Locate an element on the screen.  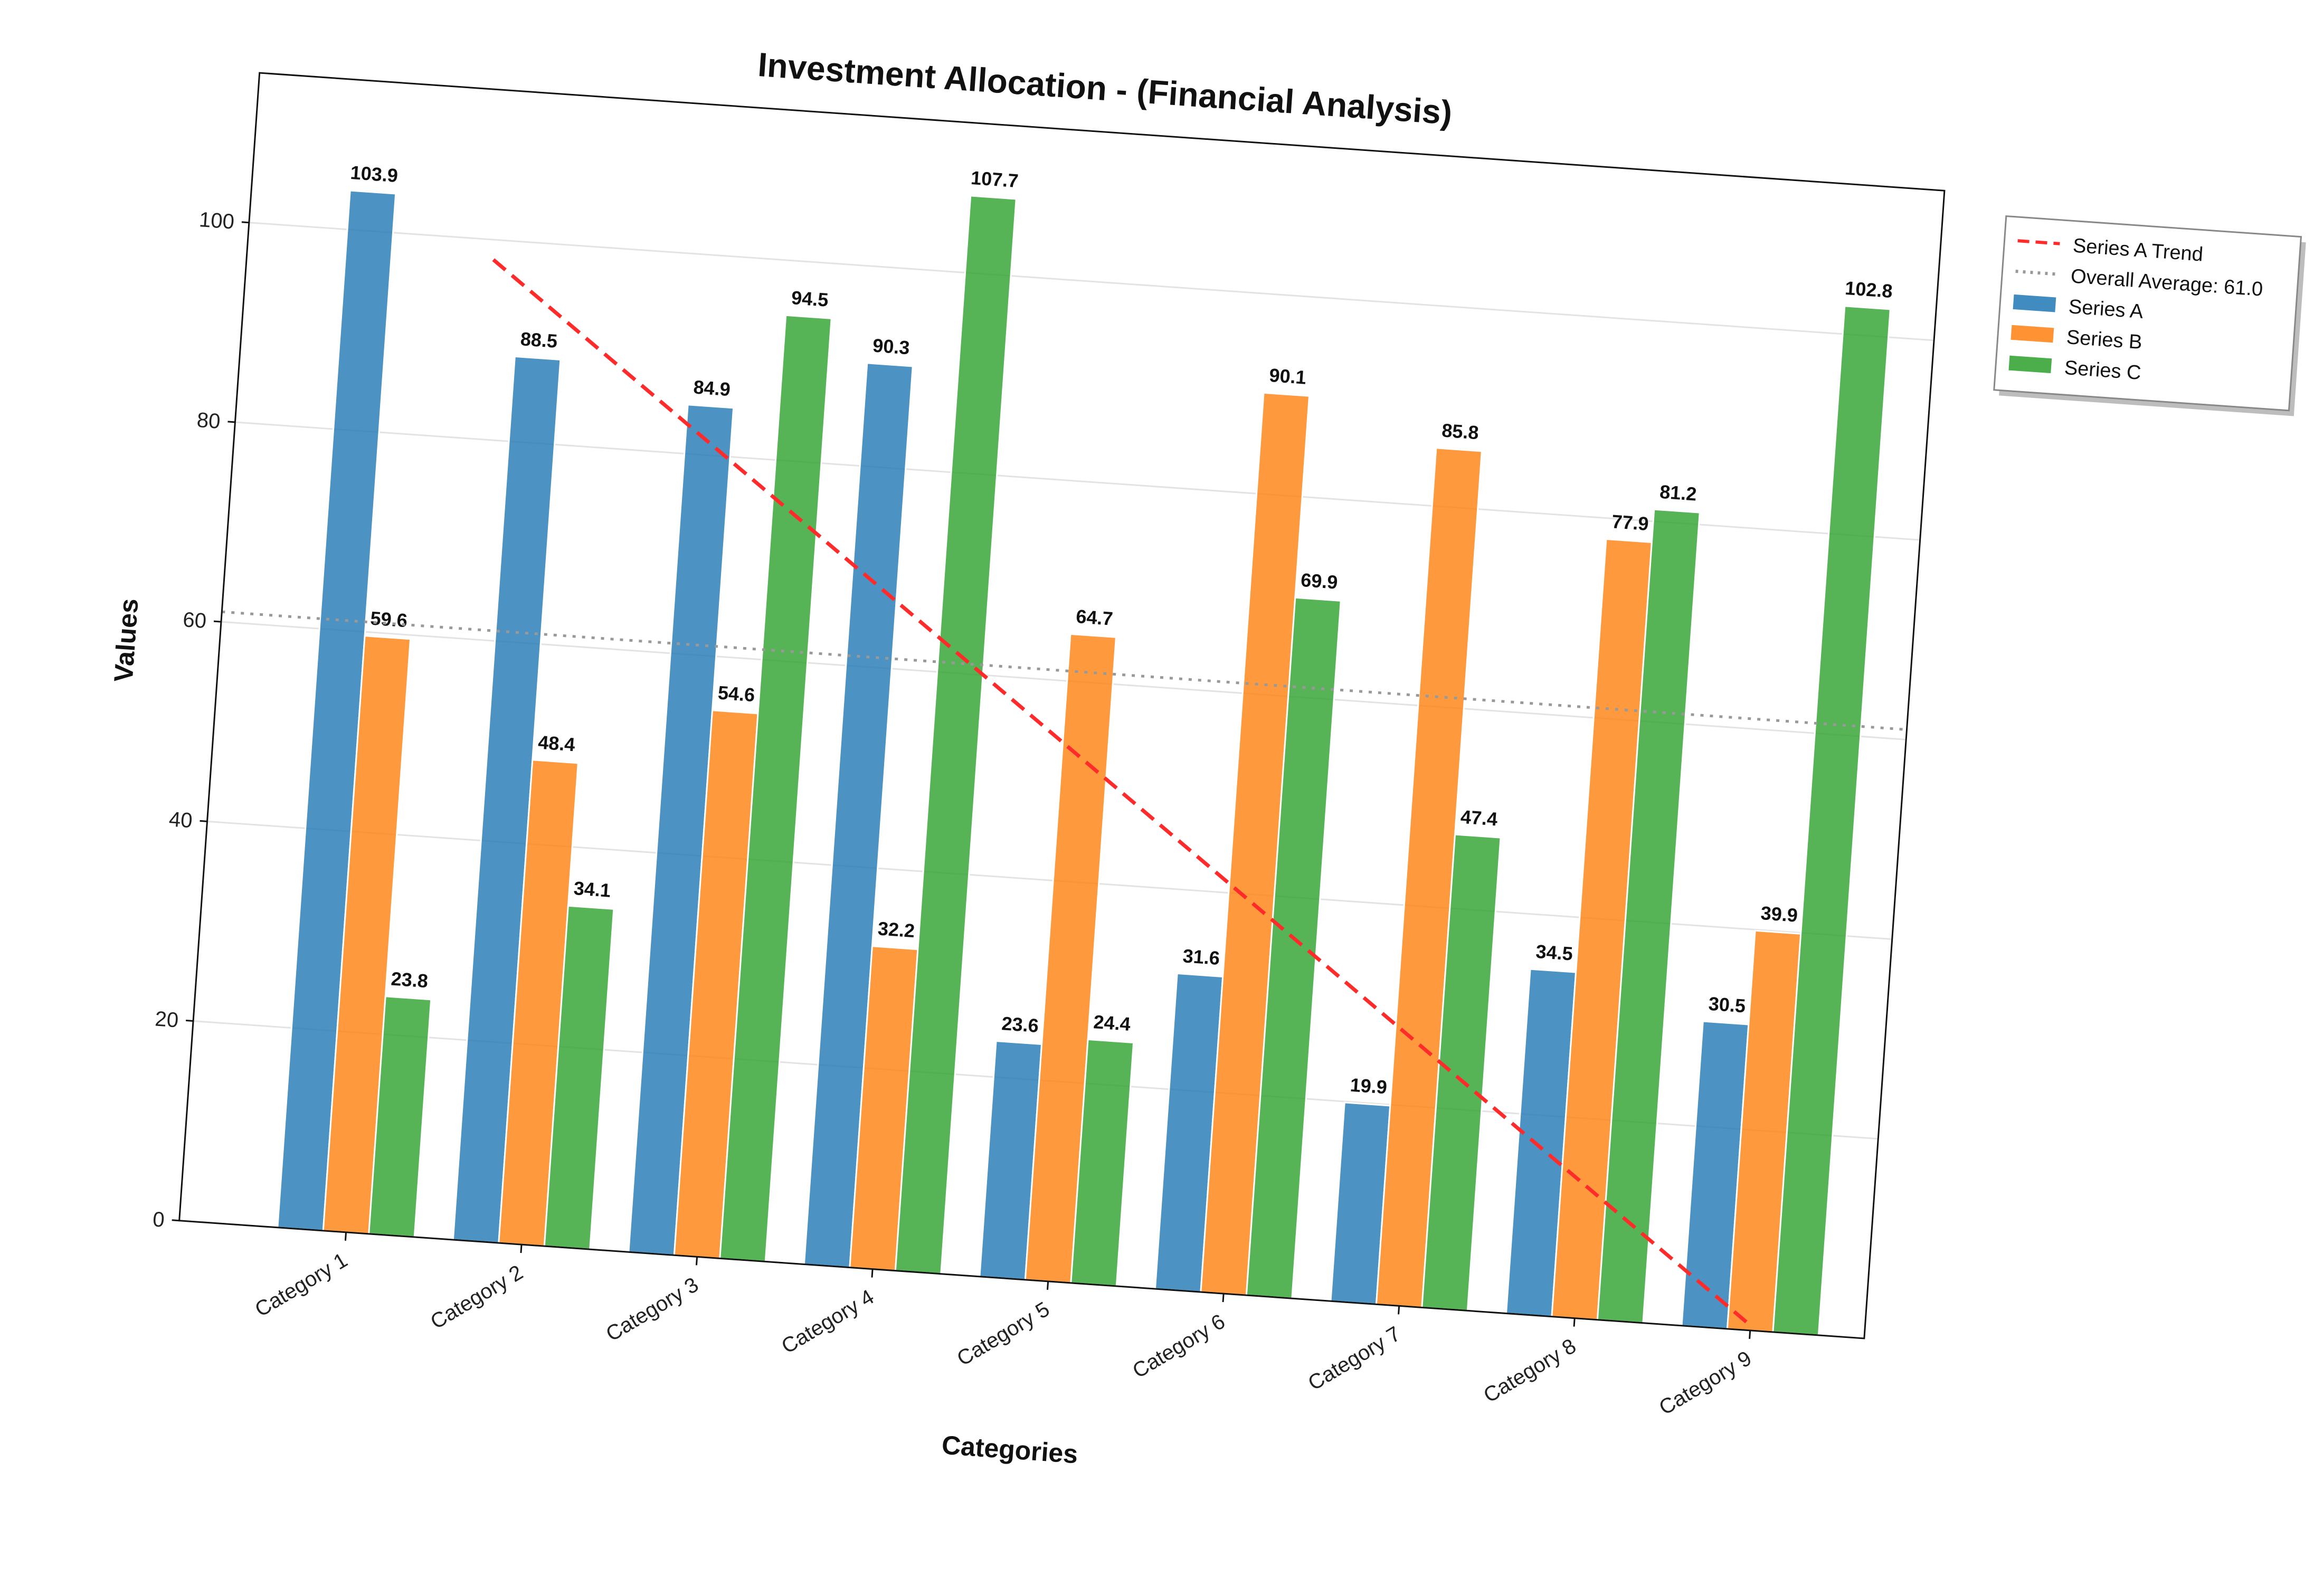
x-tick-label: Category 4 is located at coordinates (828, 1321).